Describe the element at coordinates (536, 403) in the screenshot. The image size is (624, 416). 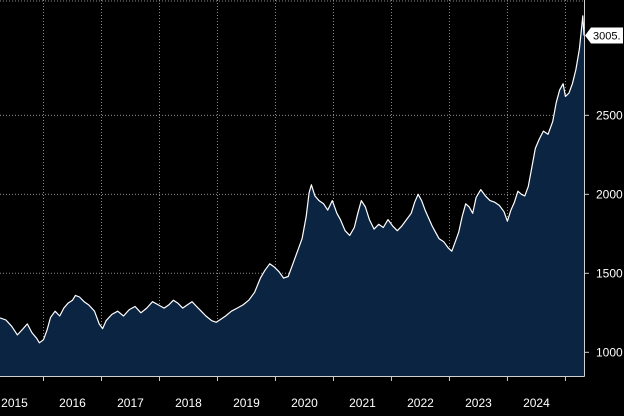
I see `x-tick-label: 2024` at that location.